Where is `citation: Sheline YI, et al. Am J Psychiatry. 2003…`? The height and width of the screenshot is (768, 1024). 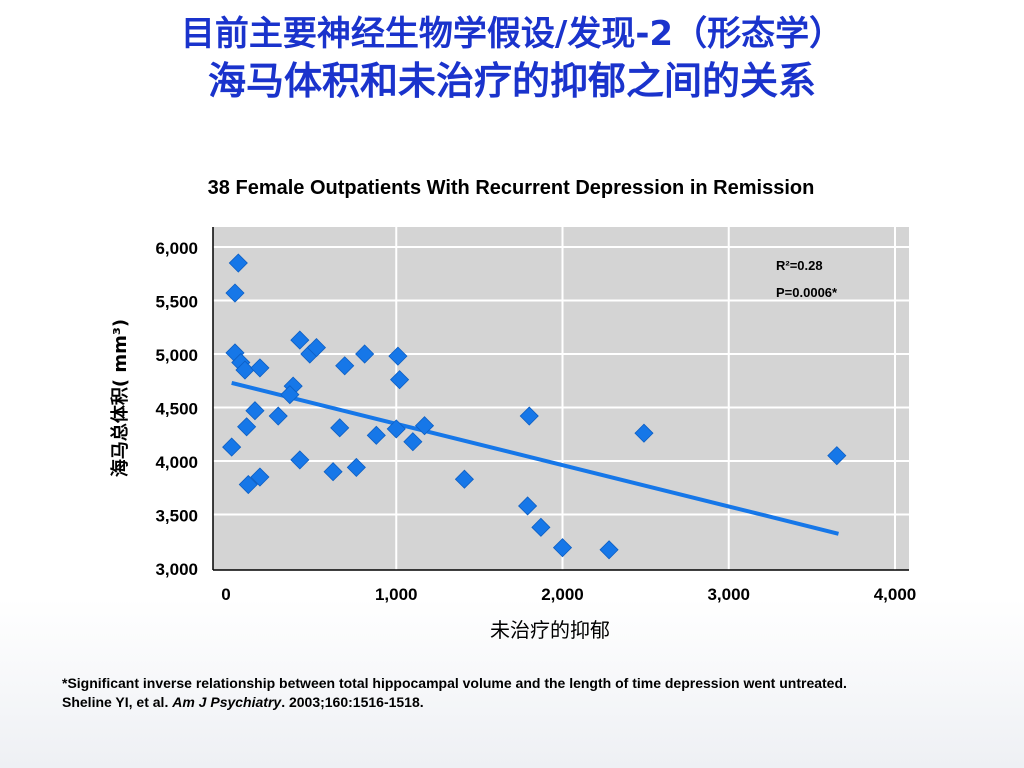 citation: Sheline YI, et al. Am J Psychiatry. 2003… is located at coordinates (512, 702).